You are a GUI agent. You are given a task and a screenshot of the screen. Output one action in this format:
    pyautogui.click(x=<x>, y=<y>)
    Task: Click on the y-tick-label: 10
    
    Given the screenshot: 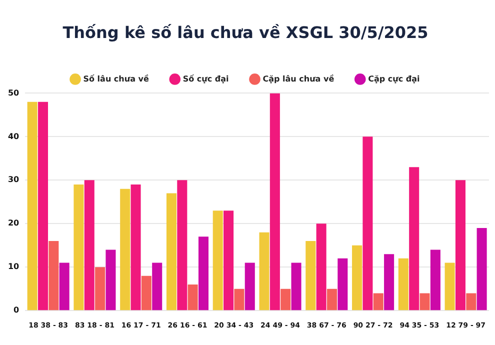 What is the action you would take?
    pyautogui.click(x=14, y=267)
    